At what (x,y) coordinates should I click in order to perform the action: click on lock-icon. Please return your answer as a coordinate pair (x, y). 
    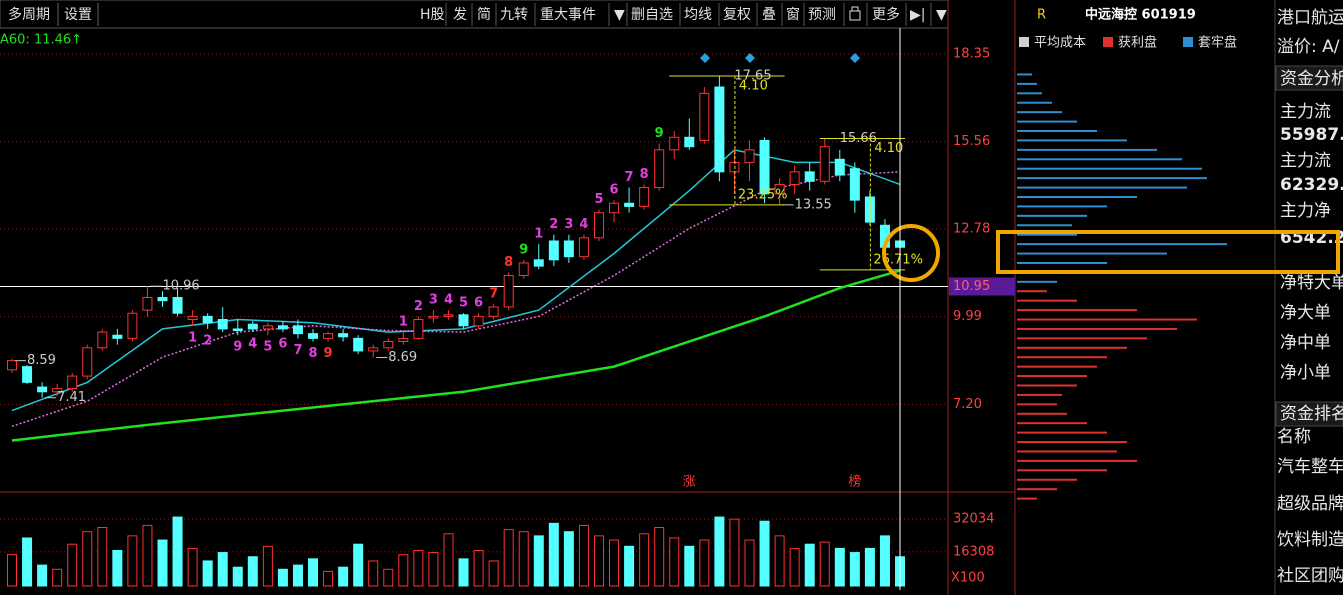
    Looking at the image, I should click on (855, 13).